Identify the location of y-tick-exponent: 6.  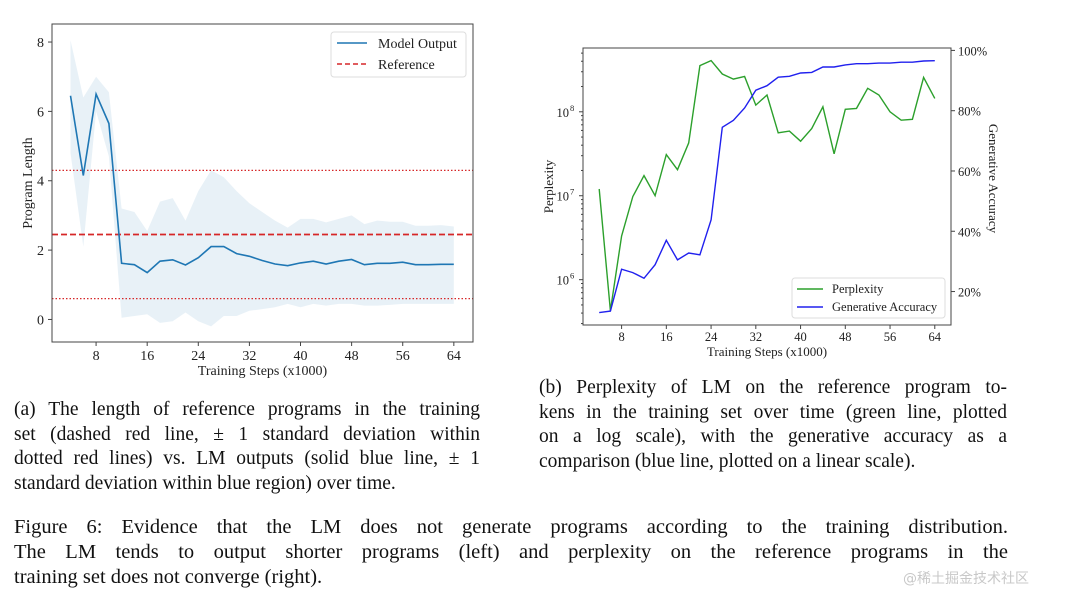
(572, 276).